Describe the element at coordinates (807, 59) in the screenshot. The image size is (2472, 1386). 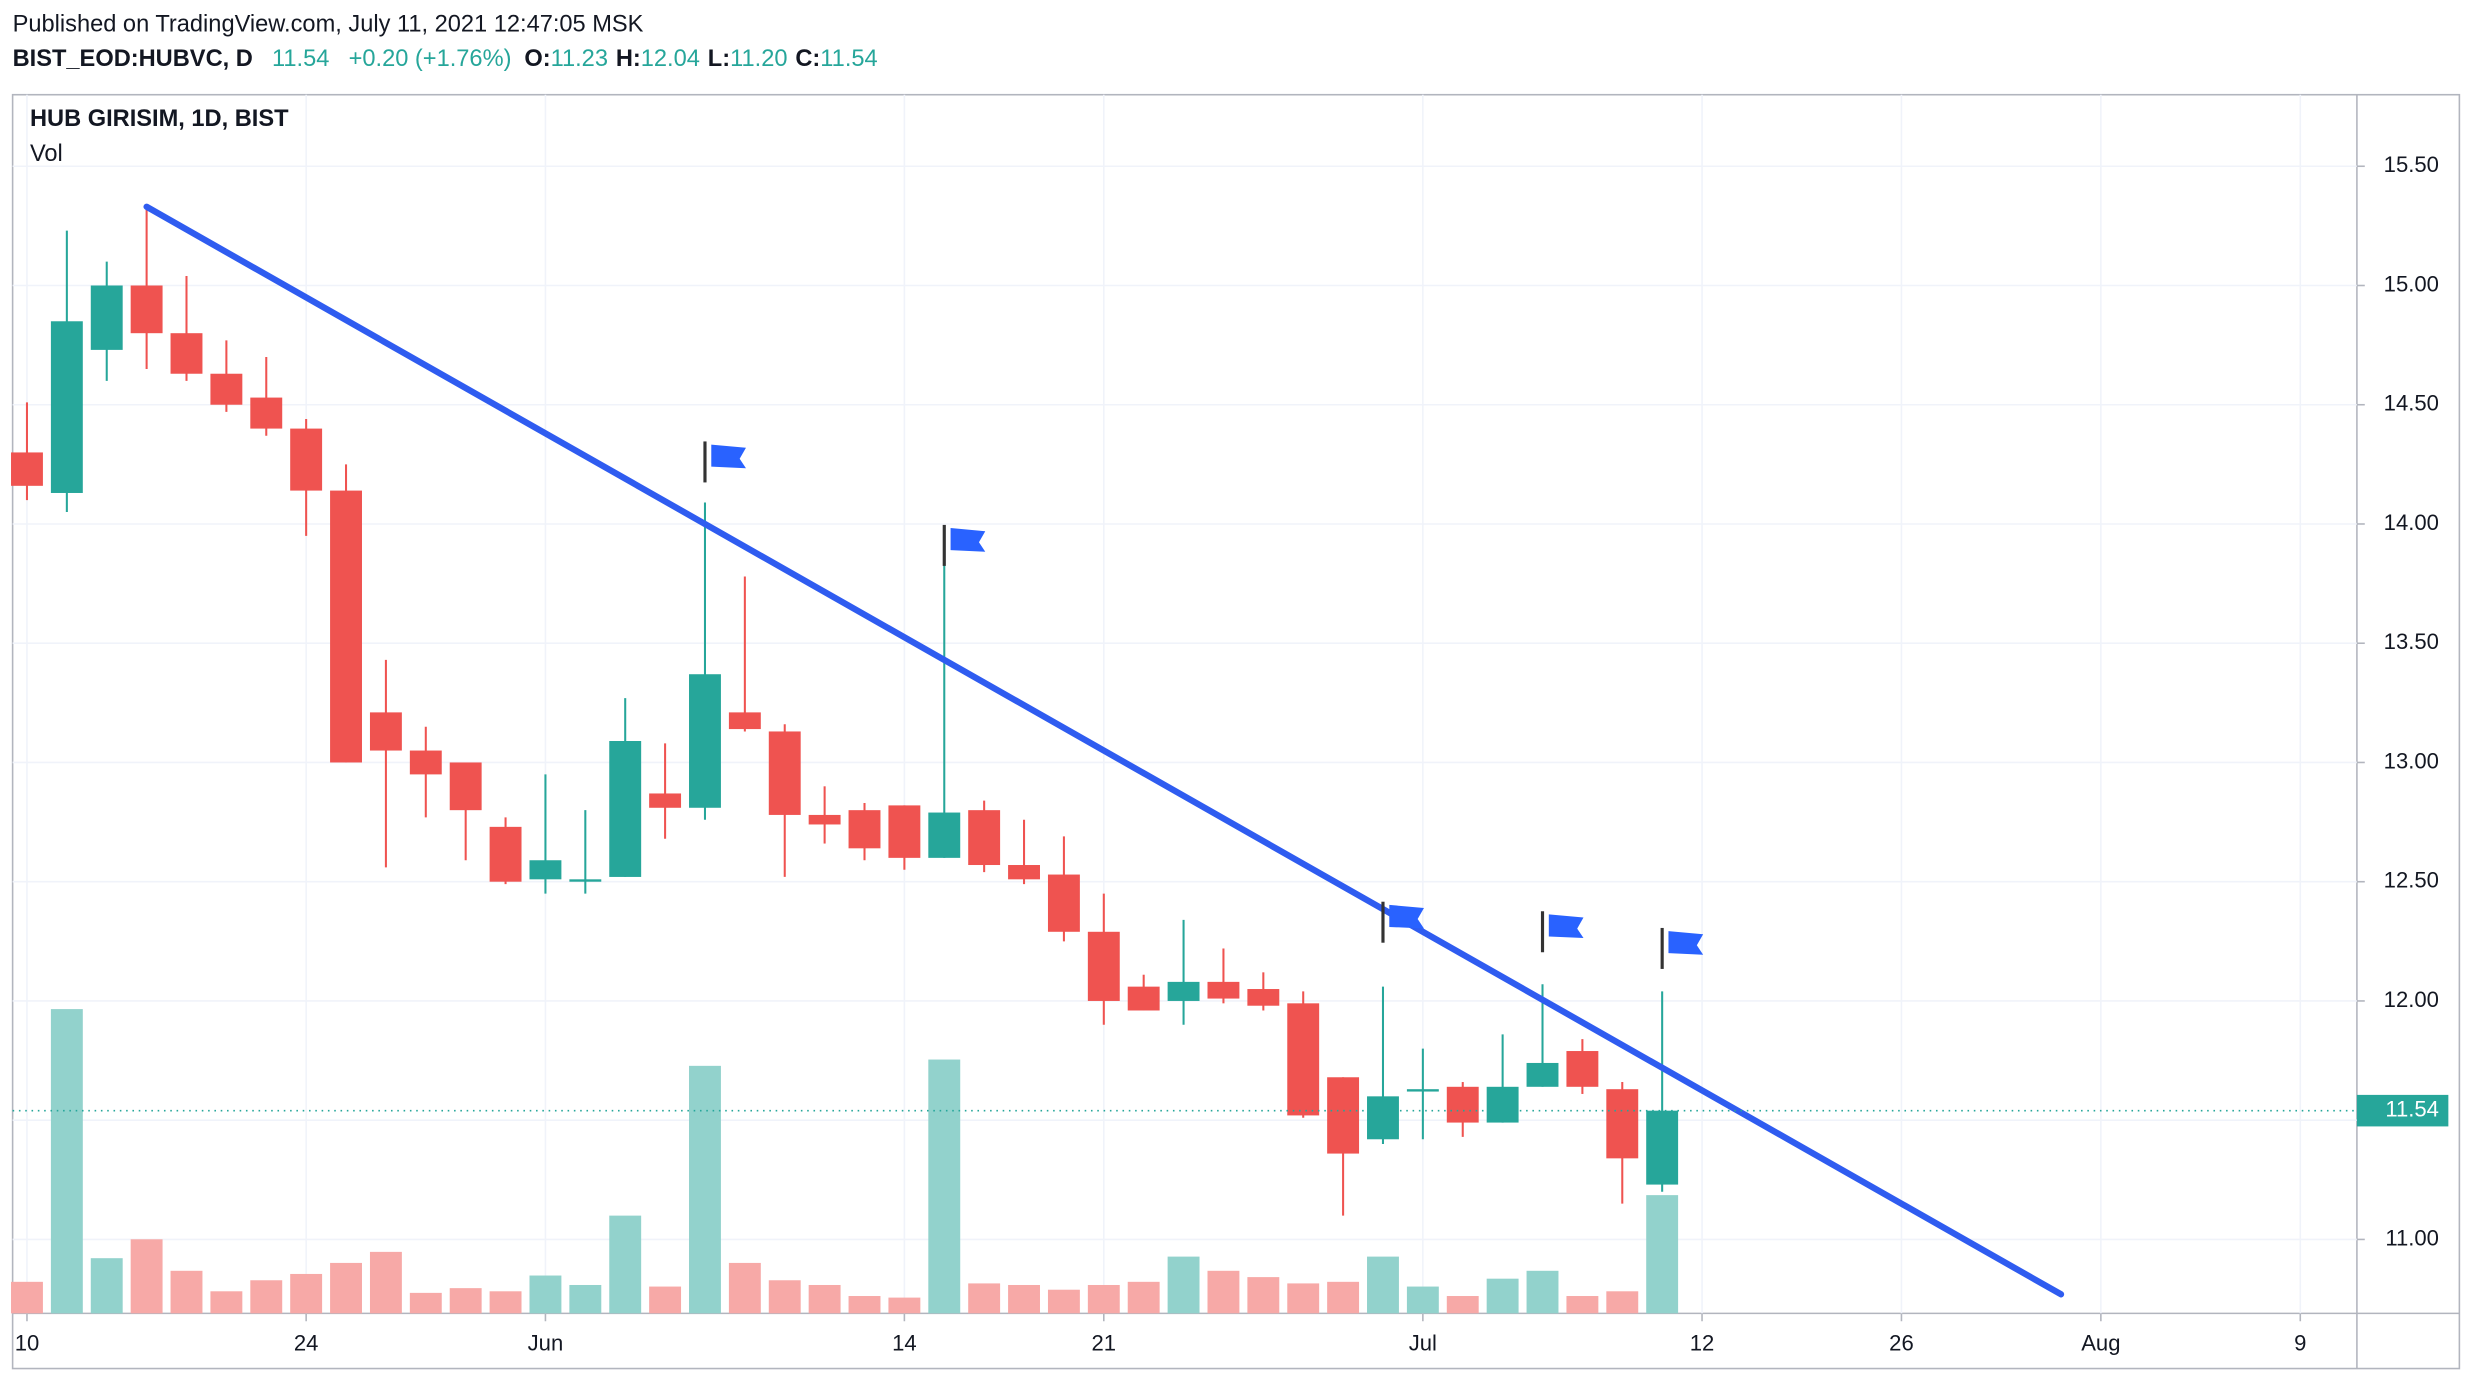
I see `ohlc-label: C:` at that location.